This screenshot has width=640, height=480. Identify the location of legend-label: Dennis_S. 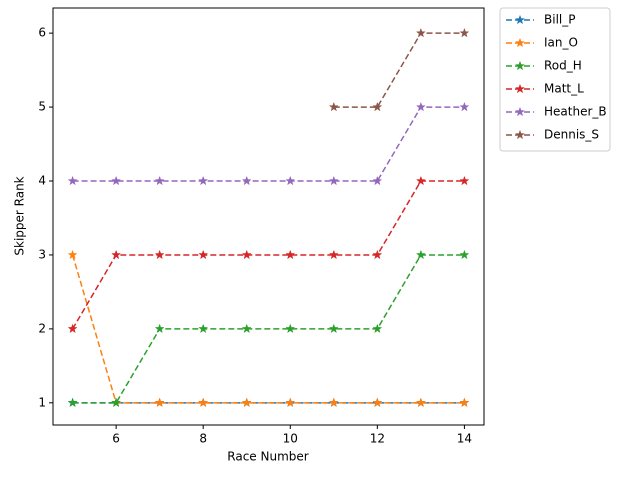
(571, 135).